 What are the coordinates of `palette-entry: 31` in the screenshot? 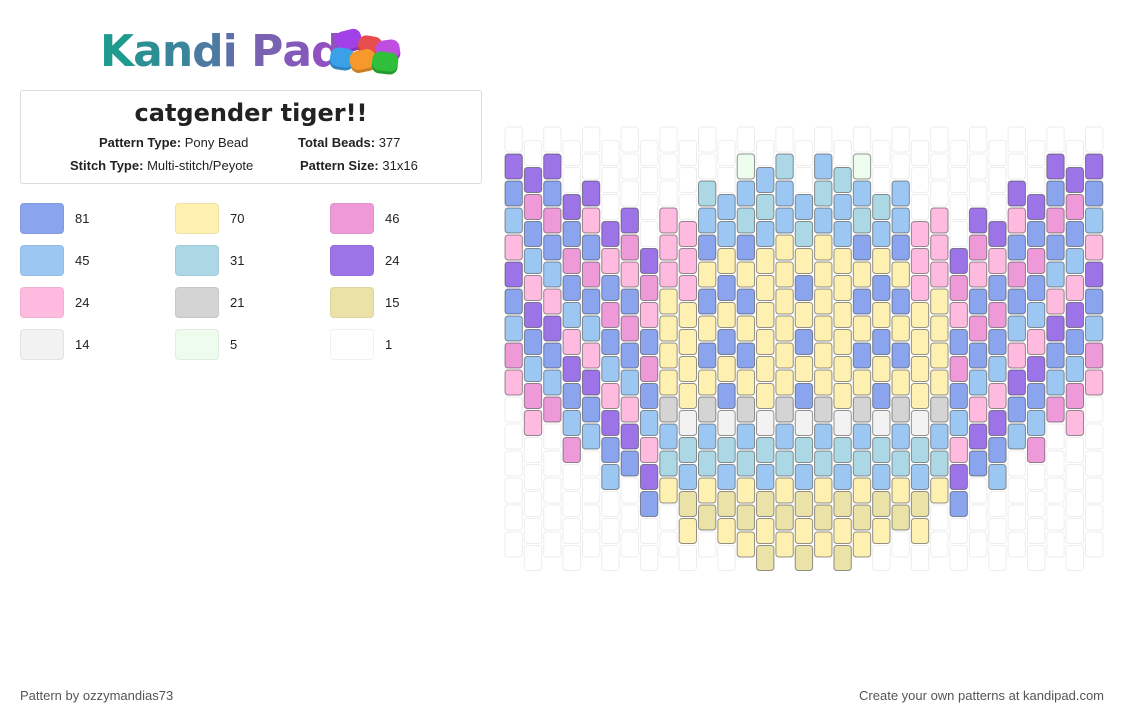 It's located at (209, 260).